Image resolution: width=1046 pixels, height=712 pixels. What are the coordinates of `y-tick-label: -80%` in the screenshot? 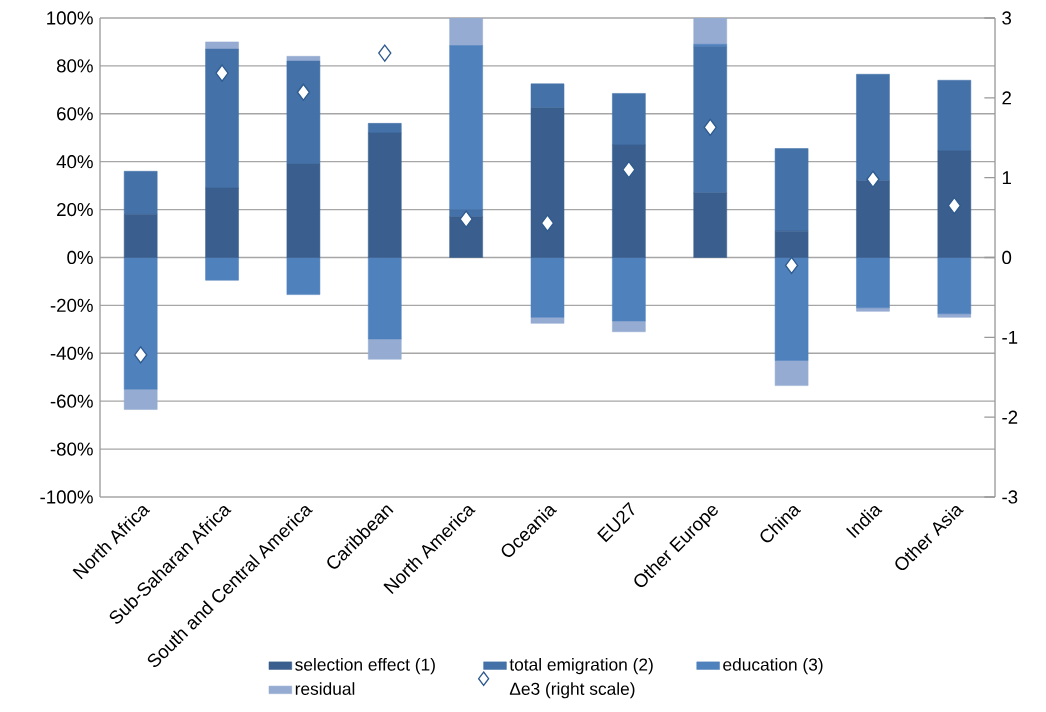 It's located at (71, 449).